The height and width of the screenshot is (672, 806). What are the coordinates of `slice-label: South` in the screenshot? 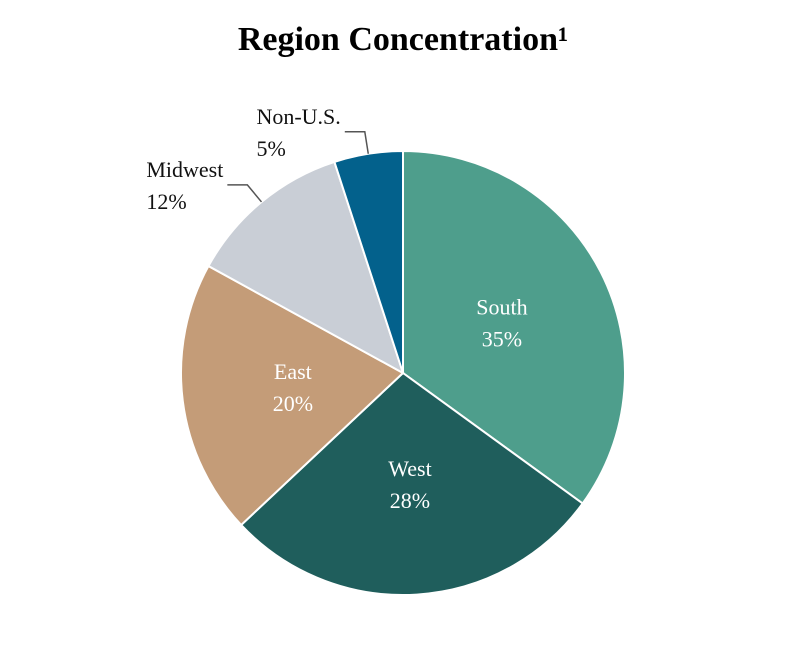 It's located at (501, 307).